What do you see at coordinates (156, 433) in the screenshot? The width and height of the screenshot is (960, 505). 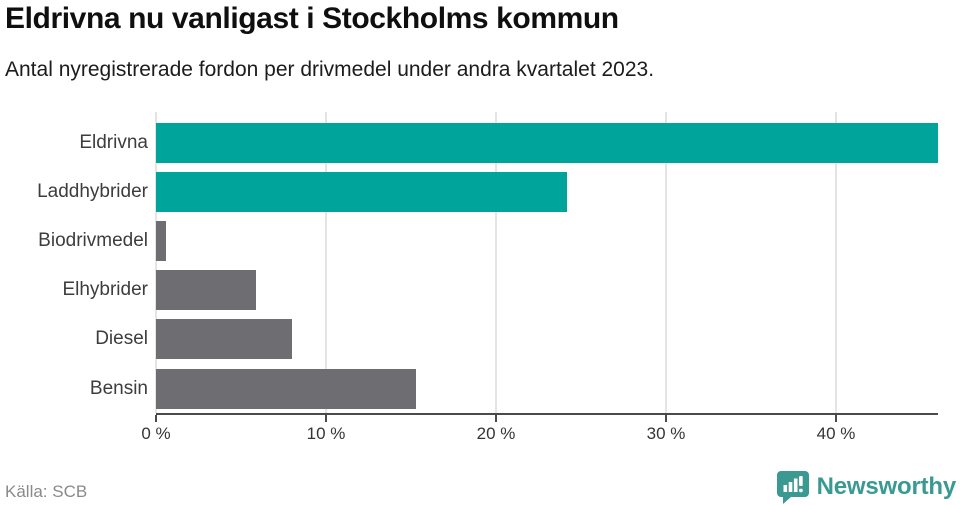 I see `x-axis-tick-label: 0 %` at bounding box center [156, 433].